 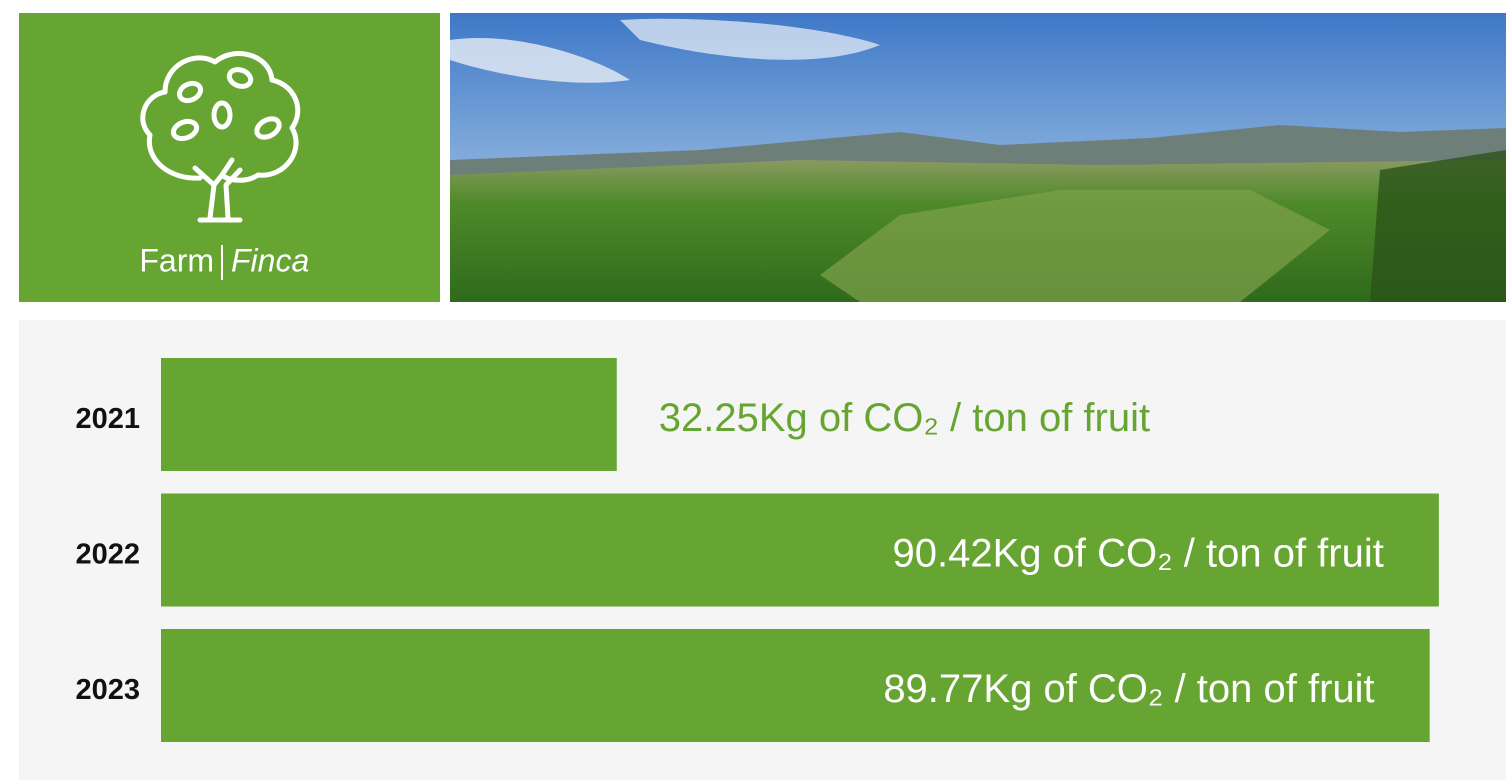 I want to click on value-label: 32.25Kg of CO₂ / ton of fruit, so click(x=904, y=418).